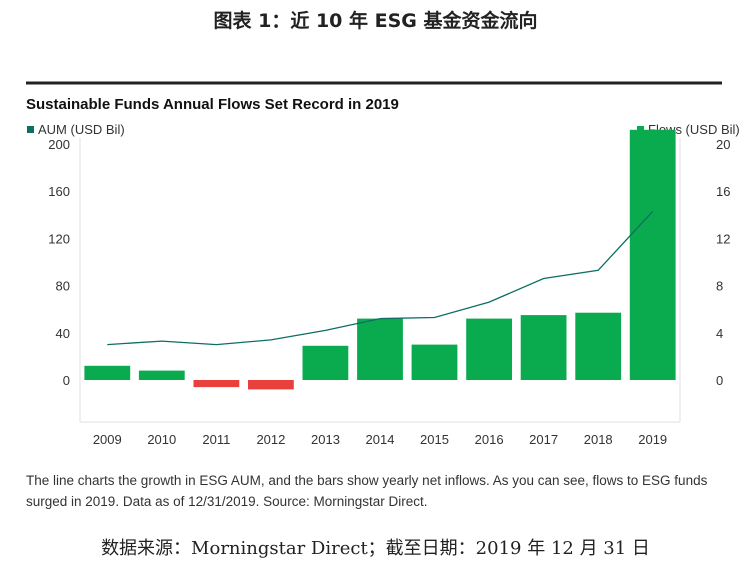 This screenshot has width=751, height=567. Describe the element at coordinates (59, 191) in the screenshot. I see `left-axis-tick-label: 160` at that location.